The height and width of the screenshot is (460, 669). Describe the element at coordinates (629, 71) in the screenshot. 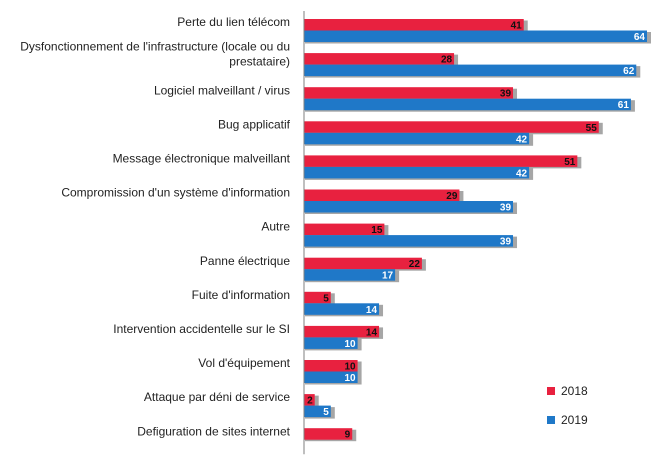

I see `value-label: 62` at that location.